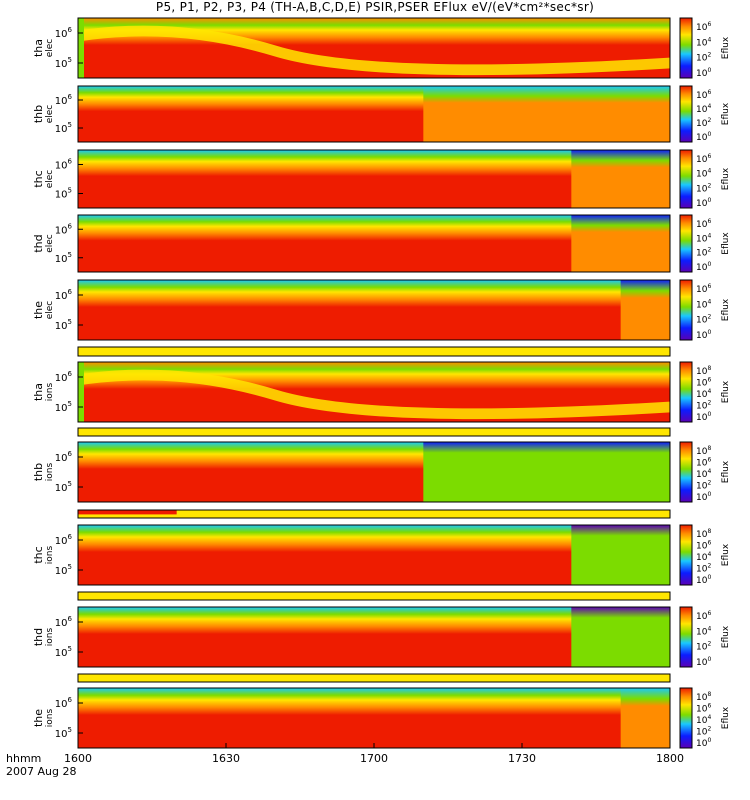 This screenshot has height=800, width=750. I want to click on x-axis-date-label: 2007 Aug 28, so click(41, 771).